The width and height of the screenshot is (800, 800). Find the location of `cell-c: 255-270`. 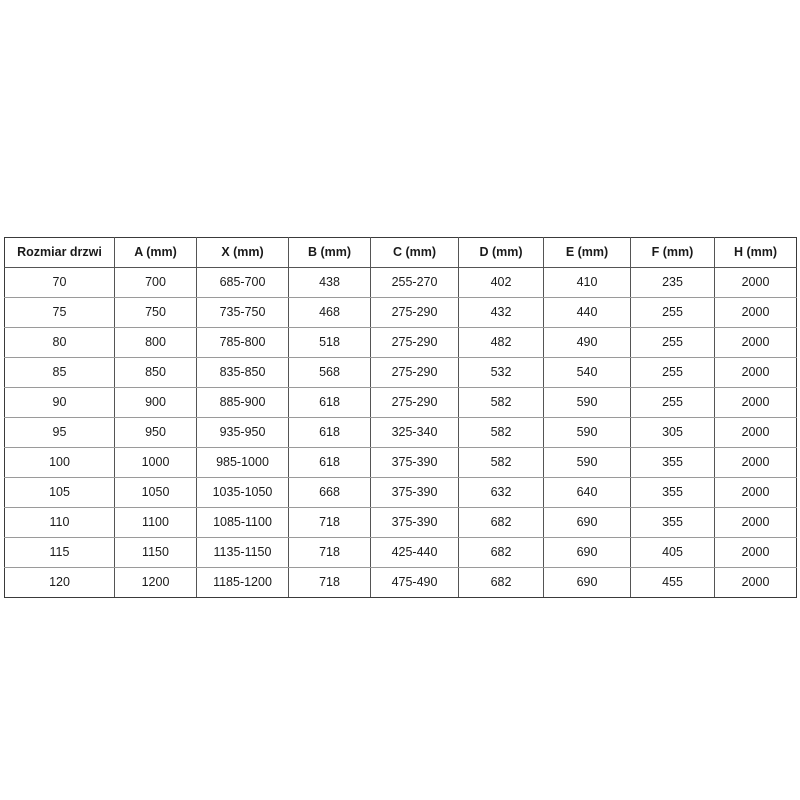

cell-c: 255-270 is located at coordinates (414, 282).